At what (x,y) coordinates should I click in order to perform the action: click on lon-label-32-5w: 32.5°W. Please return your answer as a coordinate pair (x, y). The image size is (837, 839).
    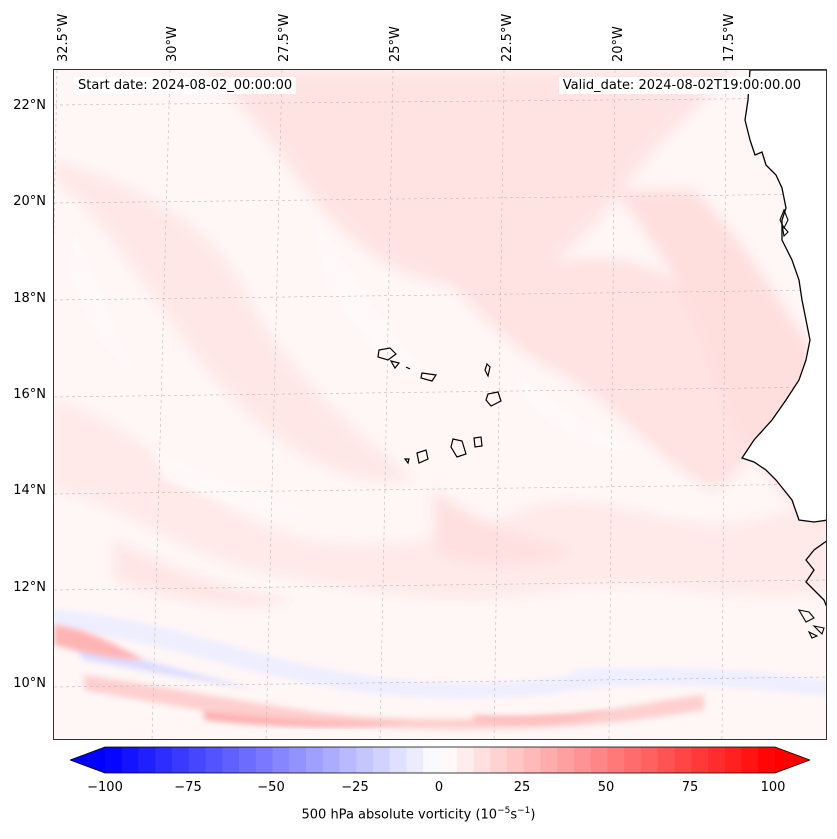
    Looking at the image, I should click on (63, 37).